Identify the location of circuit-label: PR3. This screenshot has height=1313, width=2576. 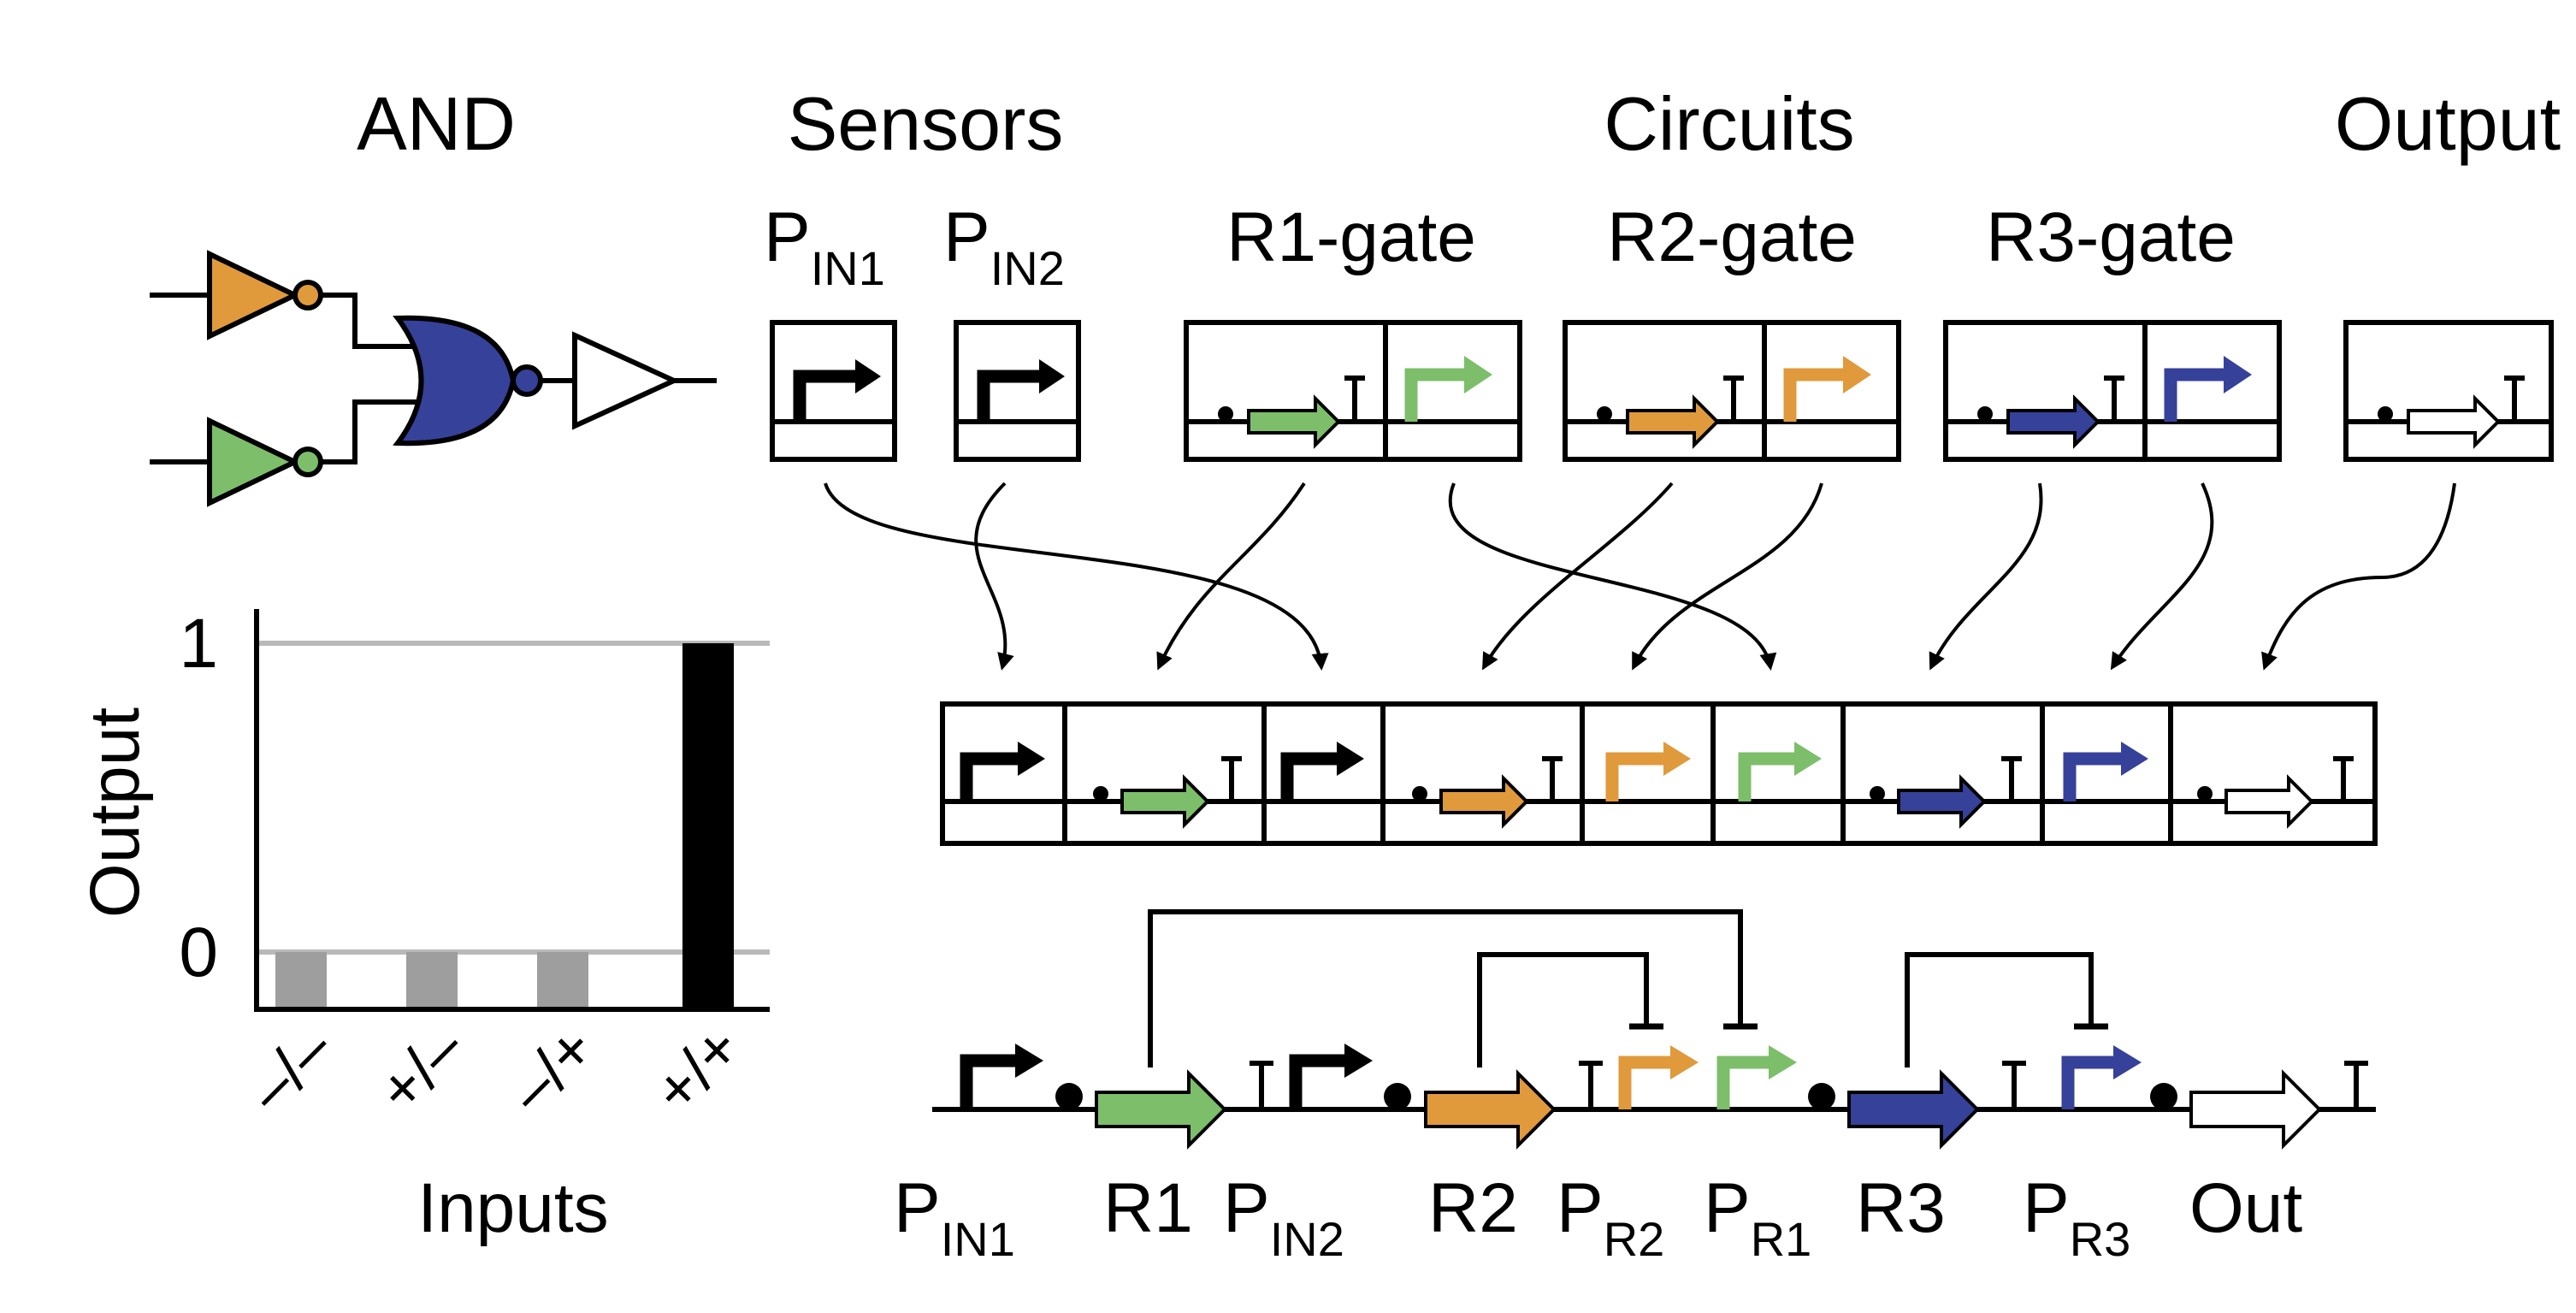
(2076, 1217).